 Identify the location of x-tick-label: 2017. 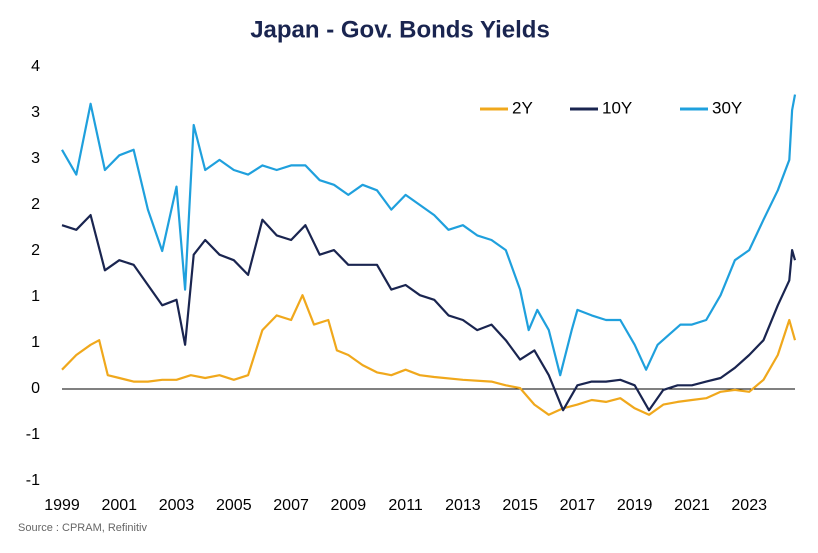
(578, 505).